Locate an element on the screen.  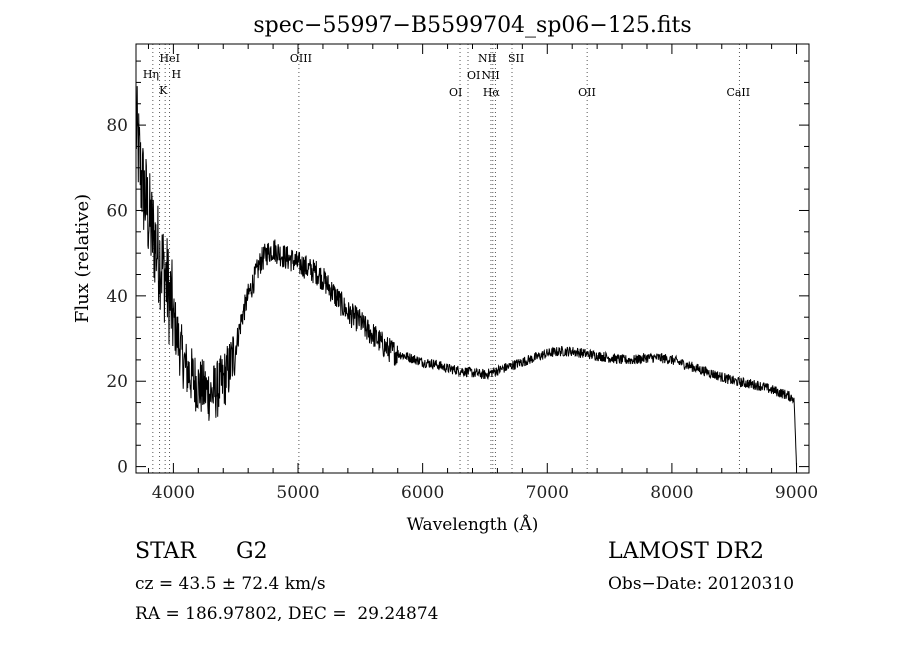
obs-date-text: Obs−Date: 20120310 is located at coordinates (701, 584).